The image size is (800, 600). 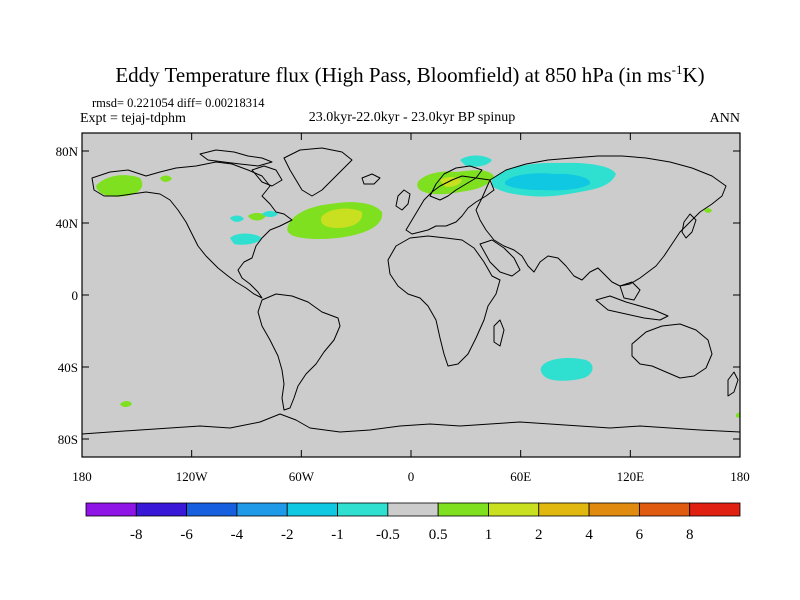 What do you see at coordinates (411, 424) in the screenshot?
I see `coast-antarctica` at bounding box center [411, 424].